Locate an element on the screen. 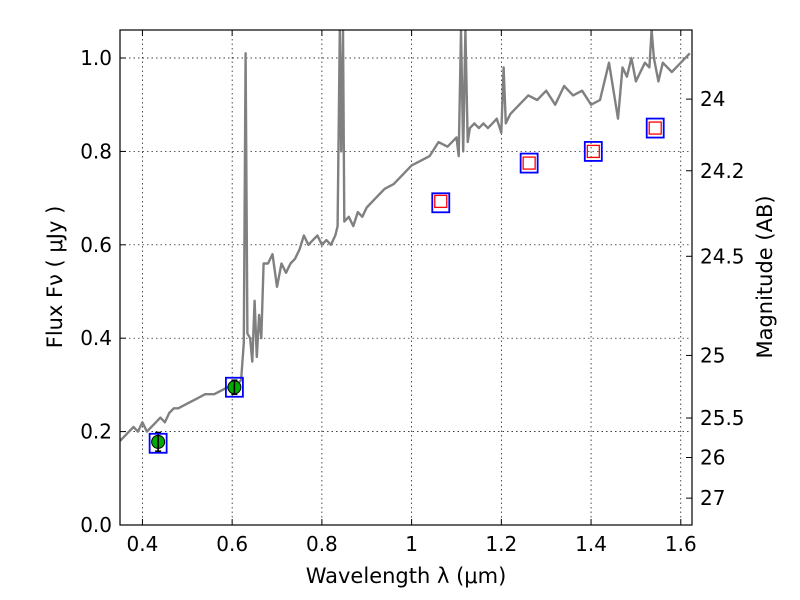 This screenshot has width=800, height=600. x-tick-label: 1 is located at coordinates (411, 544).